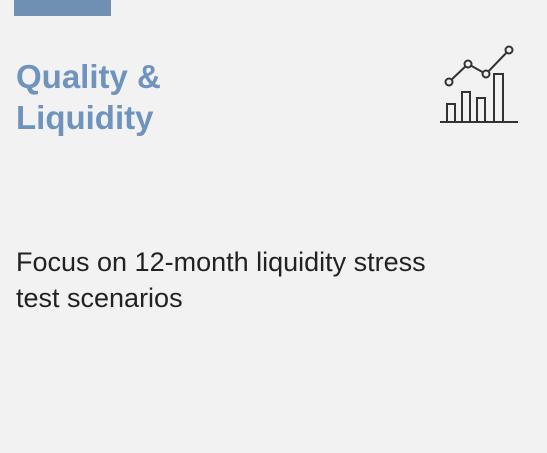  Describe the element at coordinates (62, 8) in the screenshot. I see `accent-bar` at that location.